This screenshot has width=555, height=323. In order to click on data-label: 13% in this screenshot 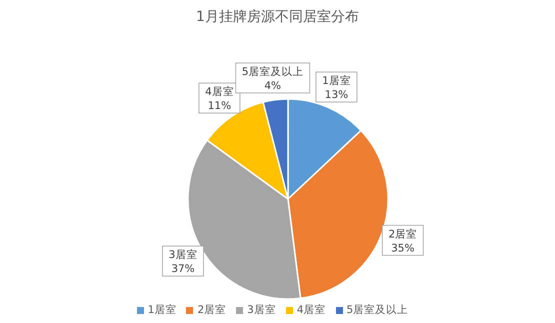, I will do `click(336, 95)`.